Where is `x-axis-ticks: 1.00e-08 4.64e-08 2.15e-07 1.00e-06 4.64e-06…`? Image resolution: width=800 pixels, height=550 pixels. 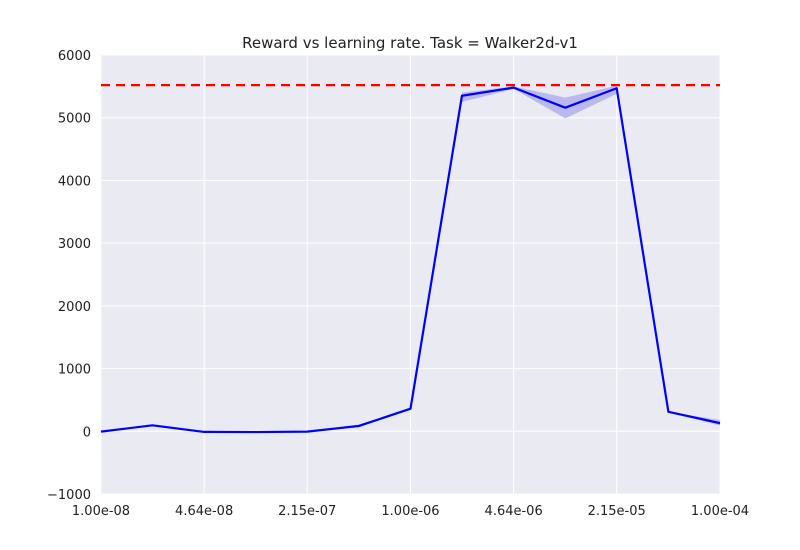 x-axis-ticks: 1.00e-08 4.64e-08 2.15e-07 1.00e-06 4.64e-06… is located at coordinates (410, 511).